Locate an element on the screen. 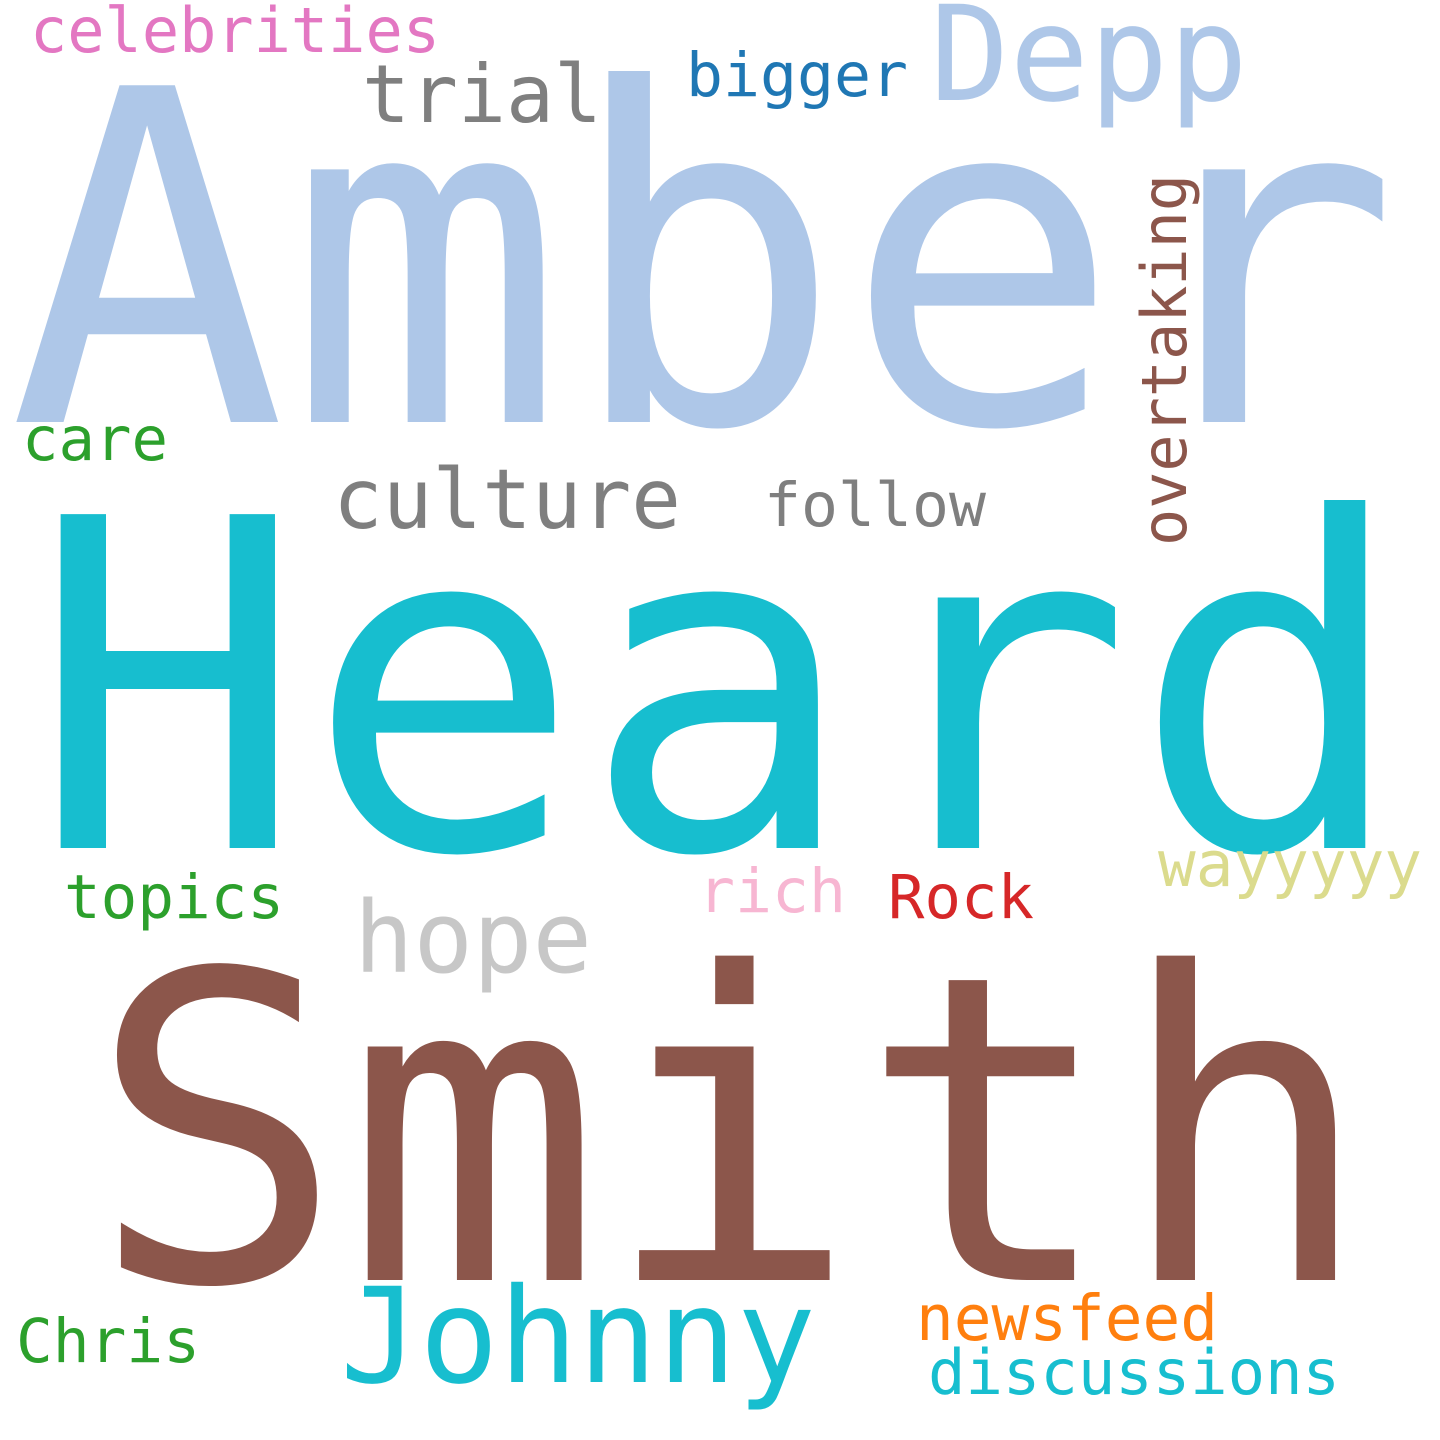 Image resolution: width=1440 pixels, height=1440 pixels. word-culture: culture is located at coordinates (507, 499).